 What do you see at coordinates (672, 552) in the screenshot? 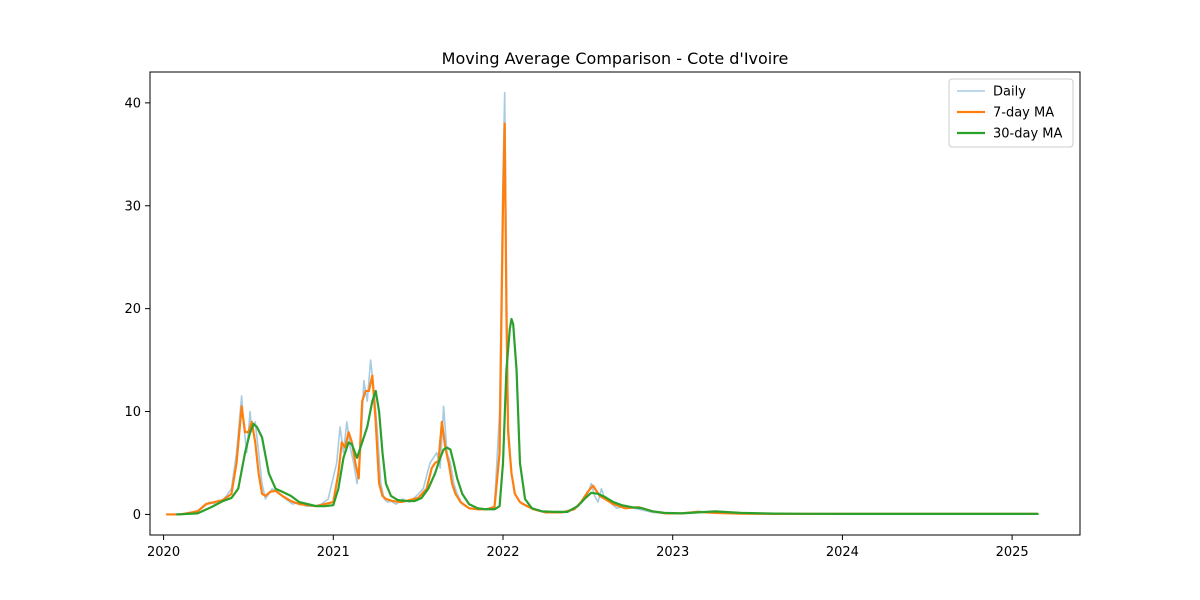
I see `x-tick-label: 2023` at bounding box center [672, 552].